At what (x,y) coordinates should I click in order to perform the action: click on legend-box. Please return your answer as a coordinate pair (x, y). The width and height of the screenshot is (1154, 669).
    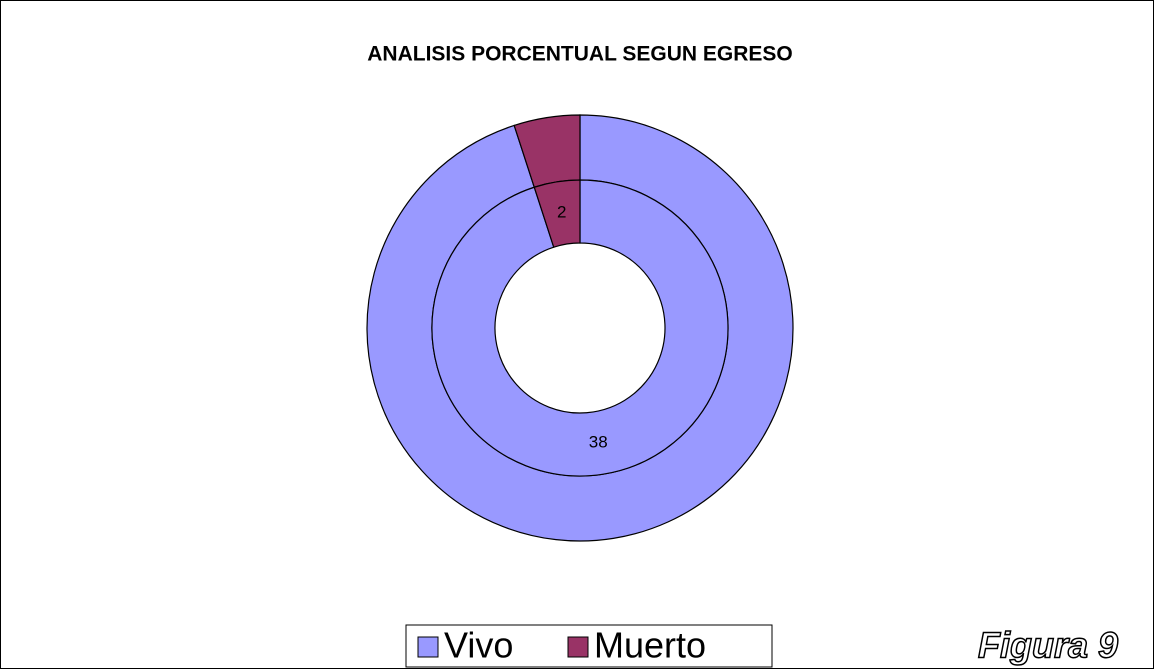
    Looking at the image, I should click on (589, 646).